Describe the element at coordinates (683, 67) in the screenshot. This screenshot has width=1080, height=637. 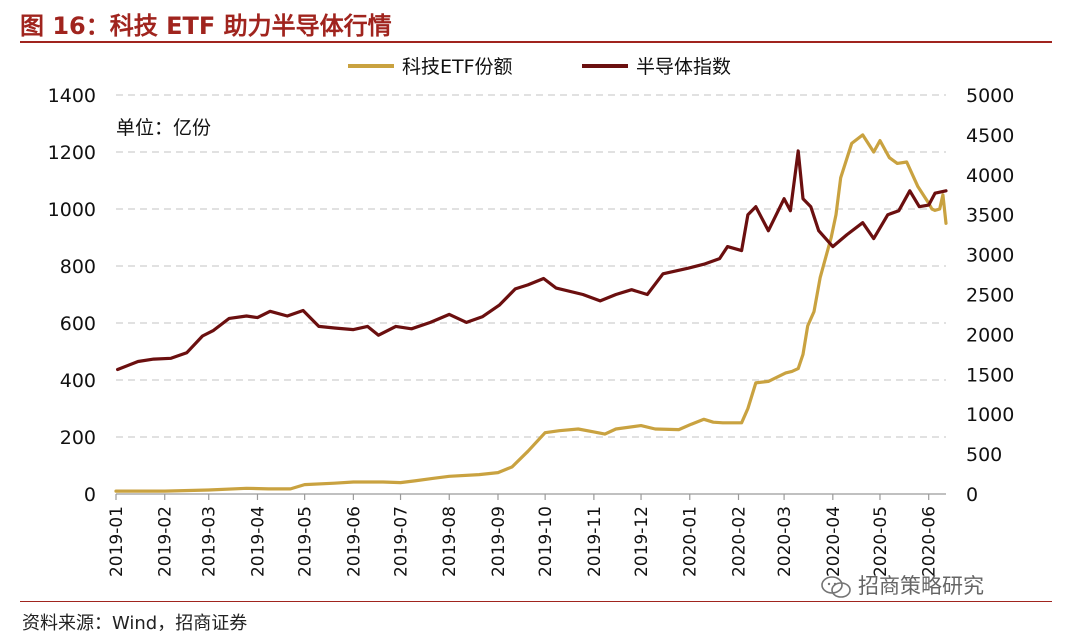
I see `legend-semi-label: 半导体指数` at that location.